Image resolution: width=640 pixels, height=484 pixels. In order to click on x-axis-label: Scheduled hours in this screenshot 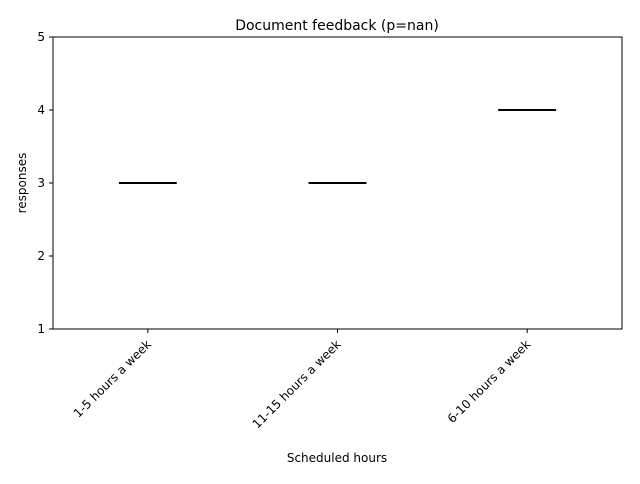, I will do `click(337, 458)`.